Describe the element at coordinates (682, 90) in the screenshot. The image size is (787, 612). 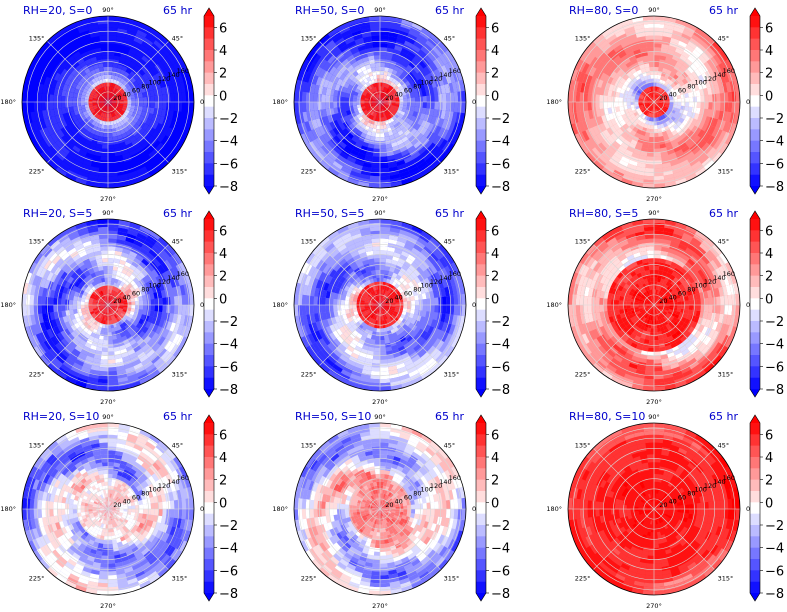
I see `radial-tick-label: 60` at that location.